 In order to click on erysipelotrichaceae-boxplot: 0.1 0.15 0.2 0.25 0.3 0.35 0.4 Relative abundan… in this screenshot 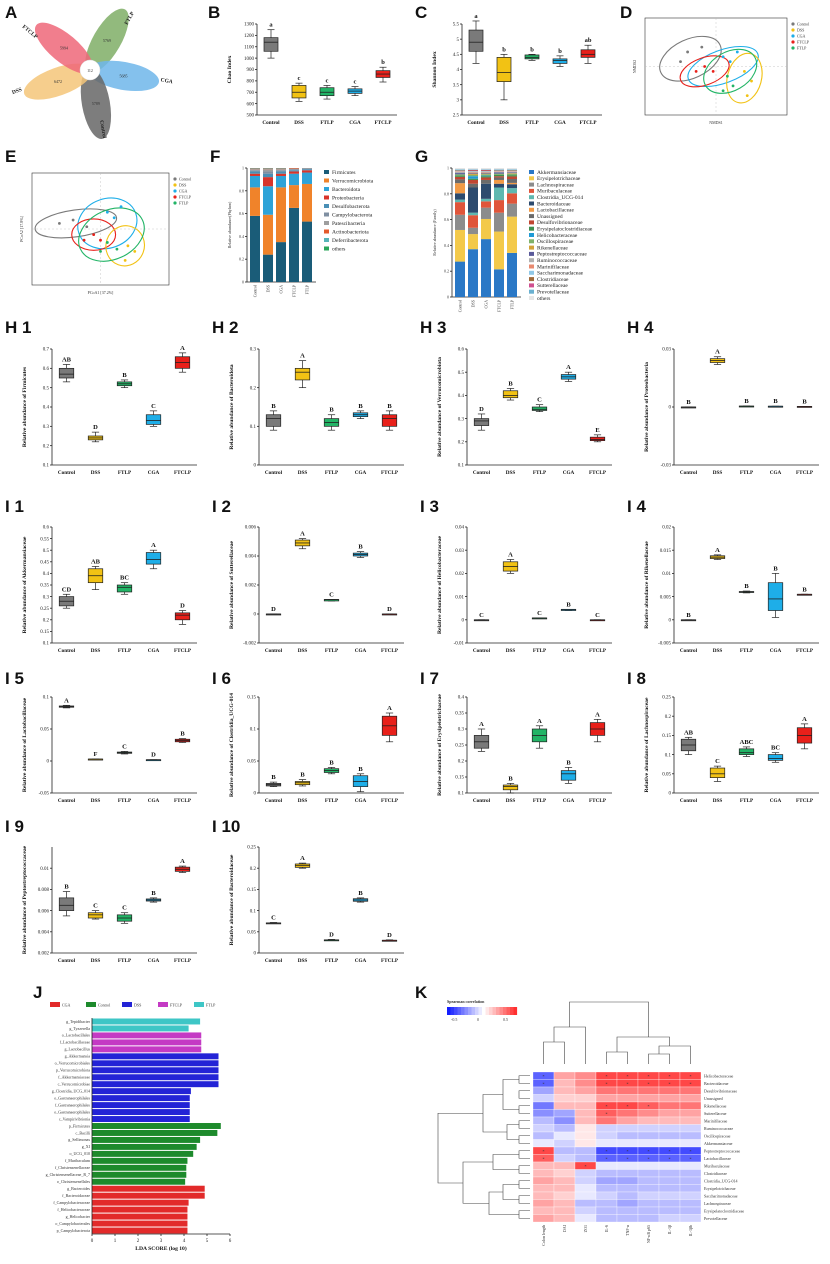, I will do `click(524, 749)`.